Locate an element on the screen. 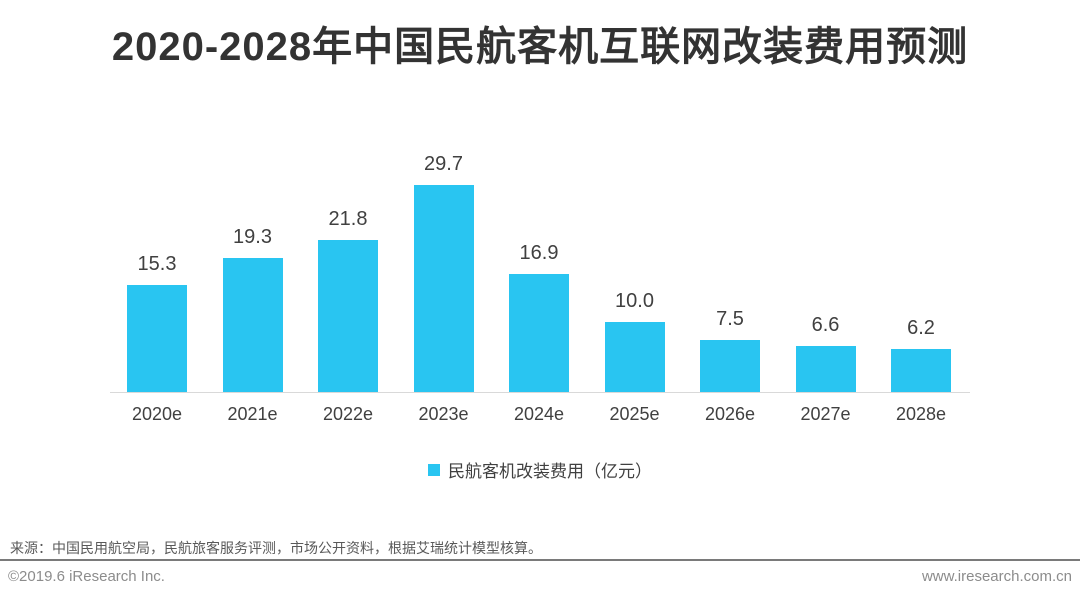  footer-divider is located at coordinates (540, 560).